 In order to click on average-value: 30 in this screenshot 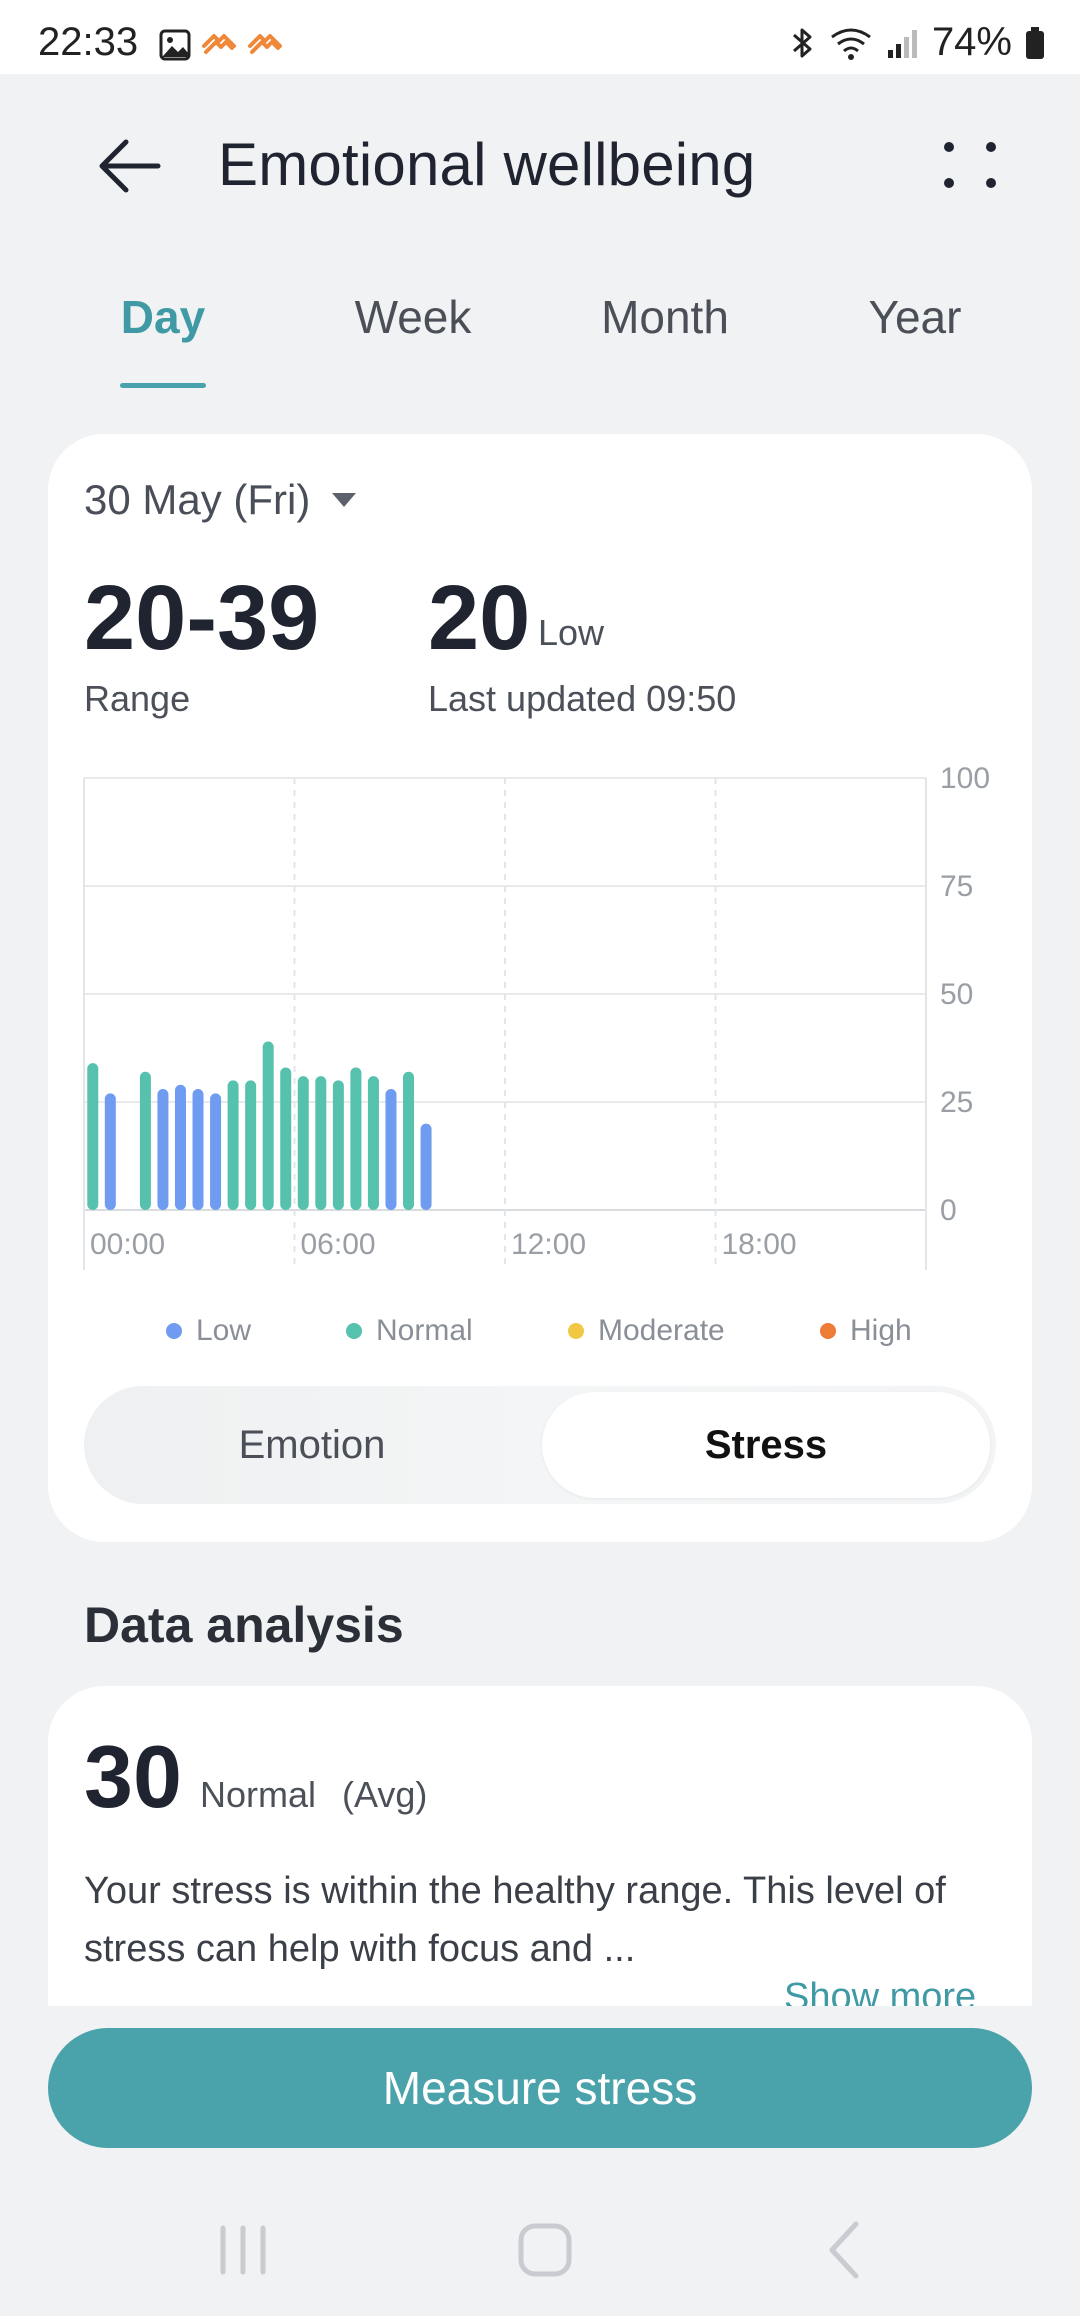, I will do `click(133, 1776)`.